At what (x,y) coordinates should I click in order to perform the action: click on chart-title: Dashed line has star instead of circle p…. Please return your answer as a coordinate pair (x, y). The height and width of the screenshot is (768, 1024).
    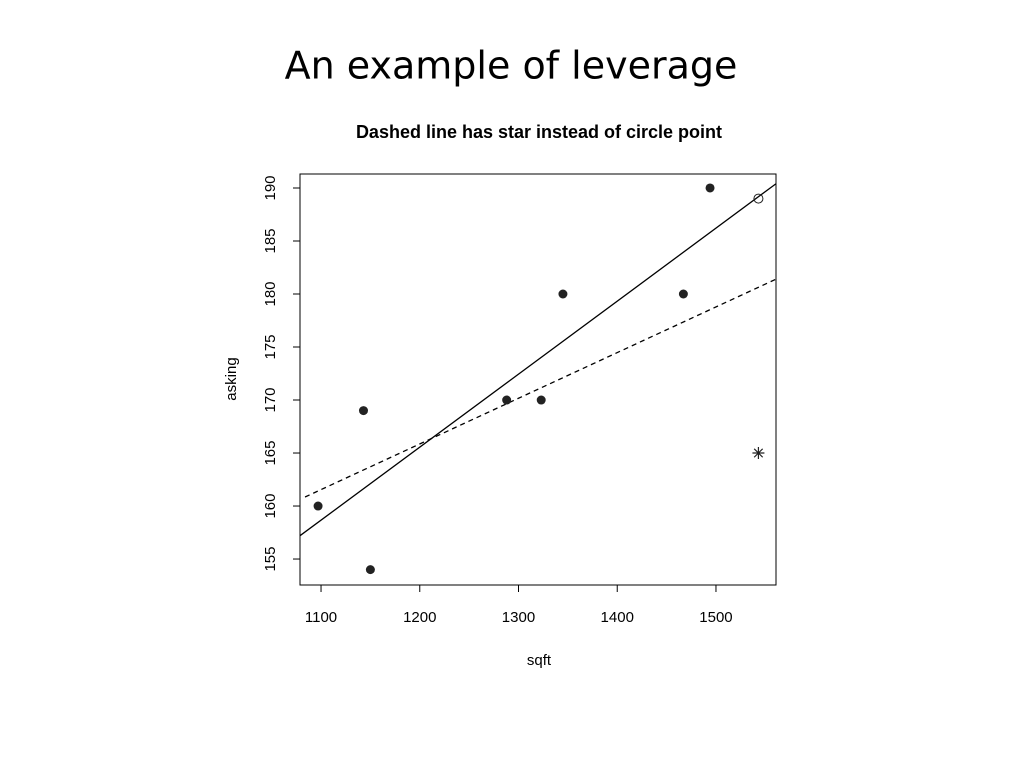
    Looking at the image, I should click on (539, 132).